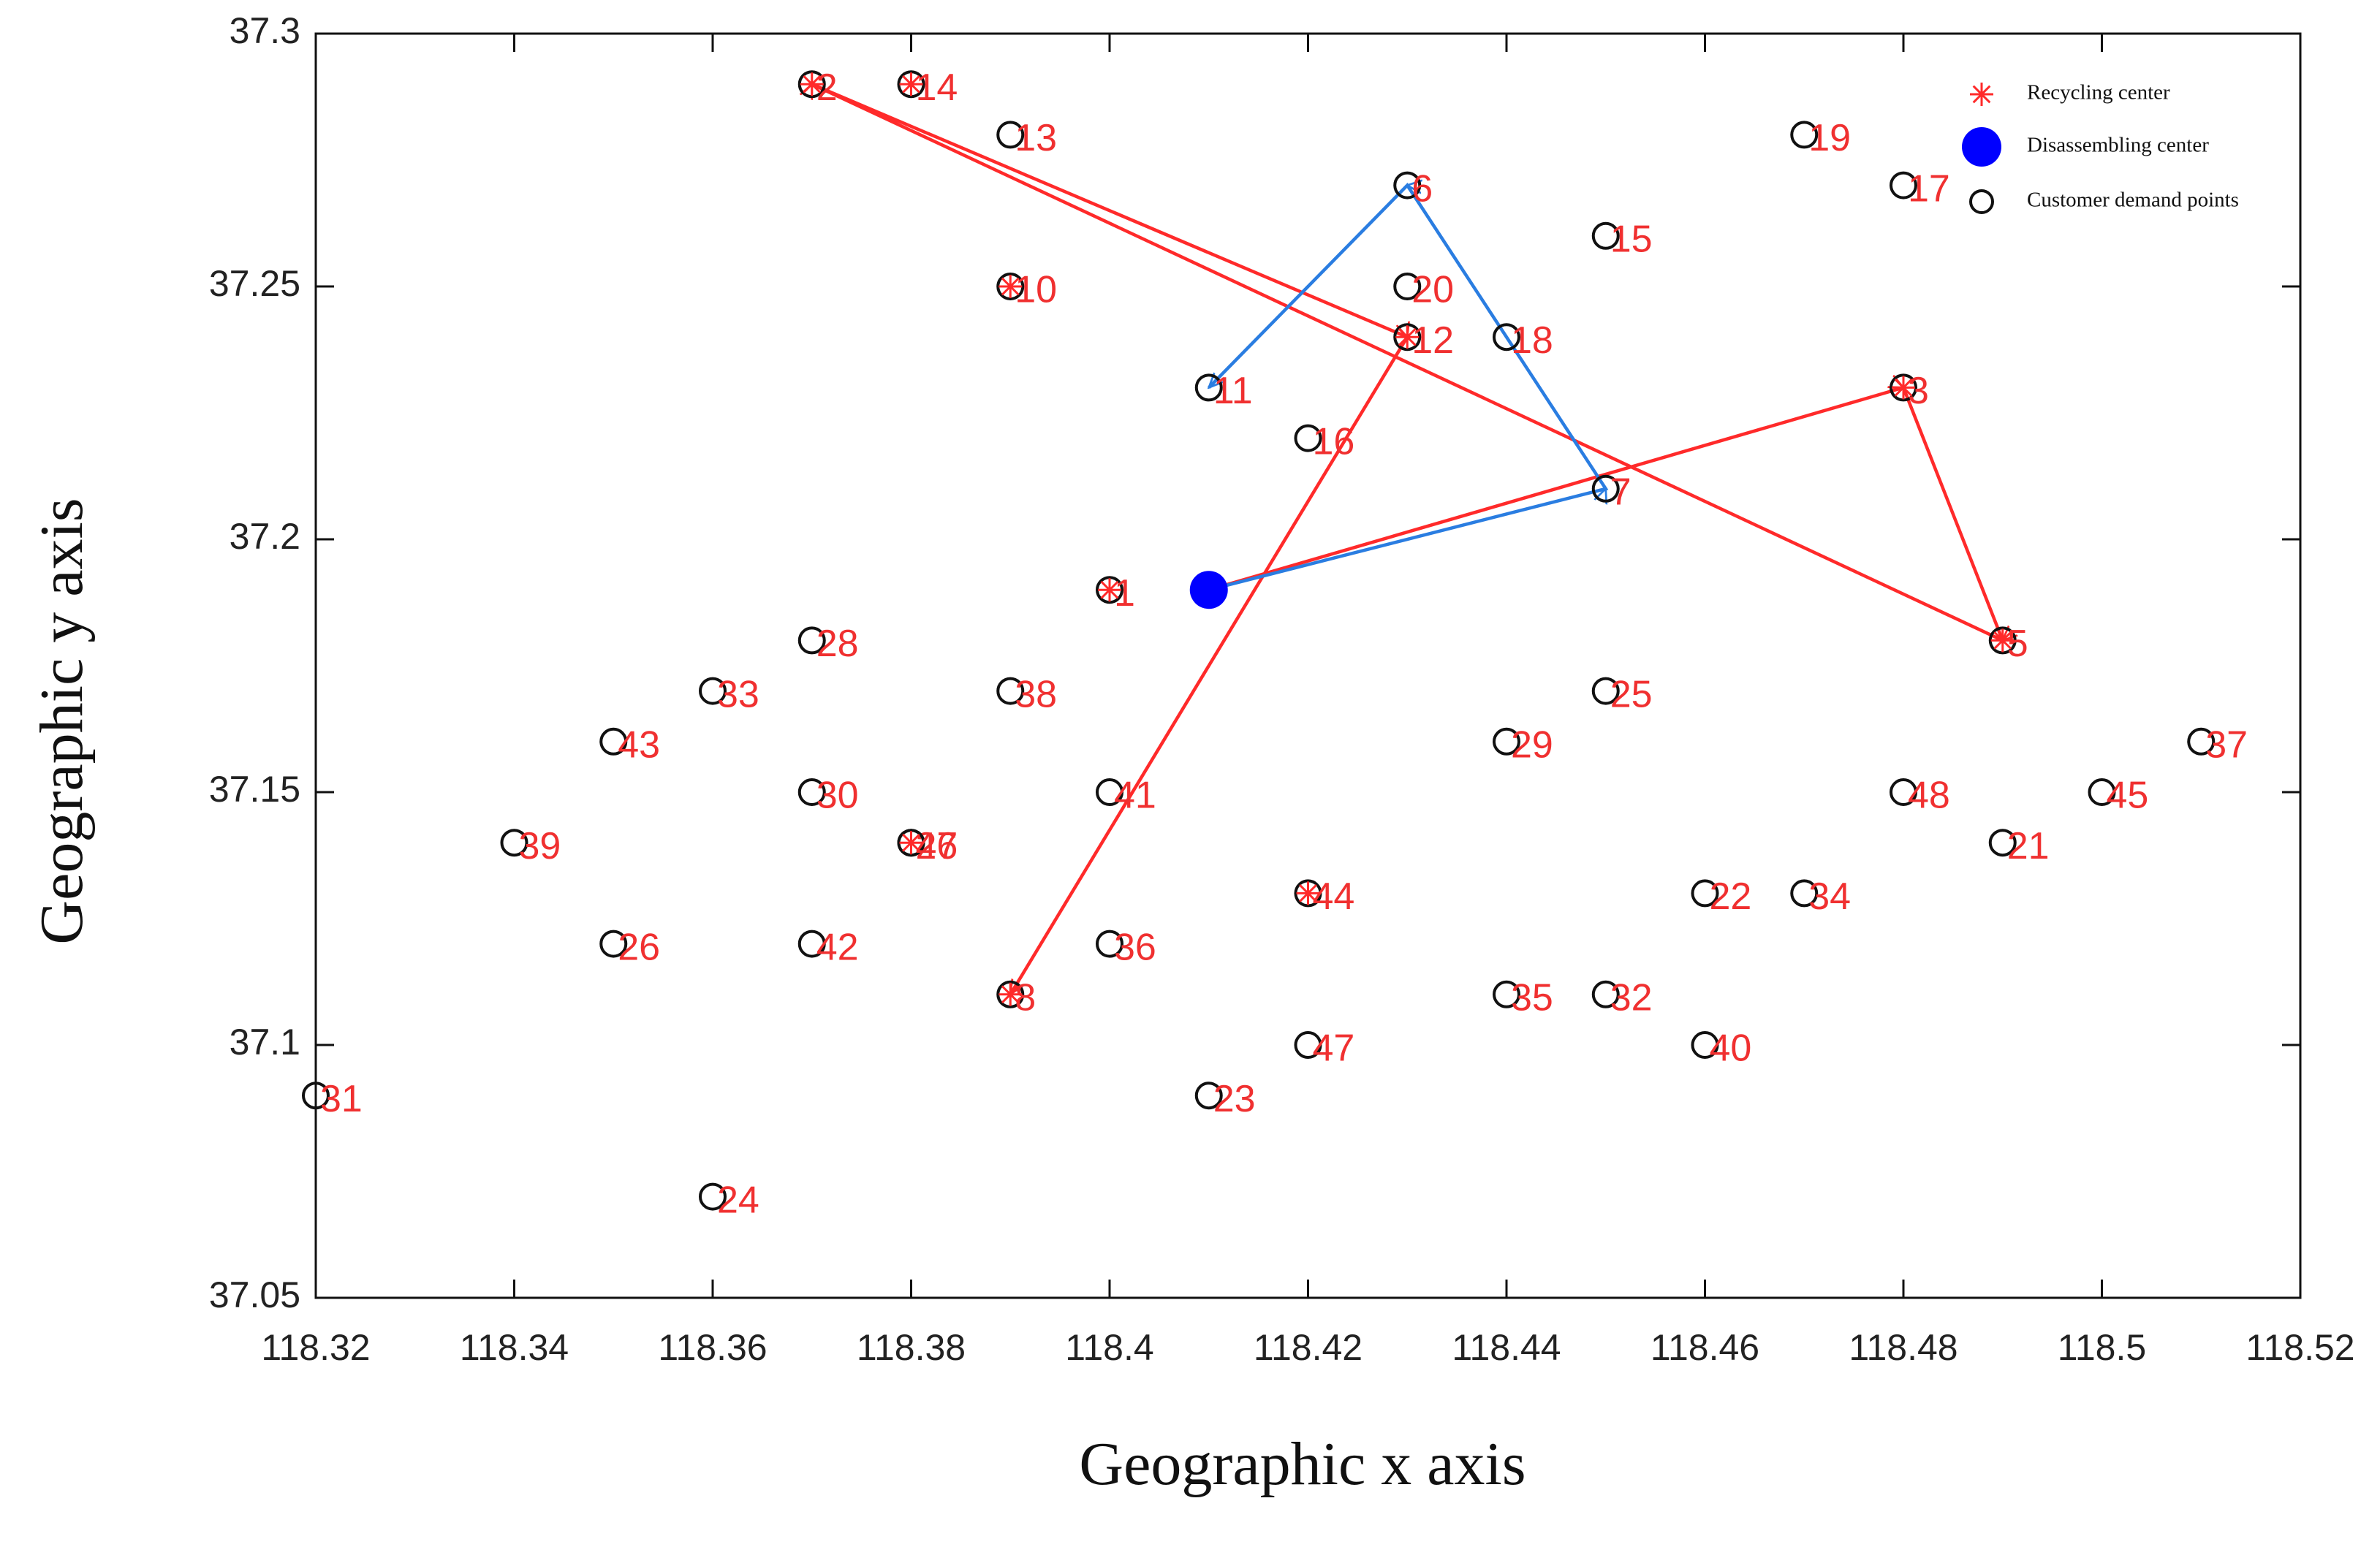 Image resolution: width=2380 pixels, height=1547 pixels. Describe the element at coordinates (1308, 1347) in the screenshot. I see `x-tick-label: 118.42` at that location.